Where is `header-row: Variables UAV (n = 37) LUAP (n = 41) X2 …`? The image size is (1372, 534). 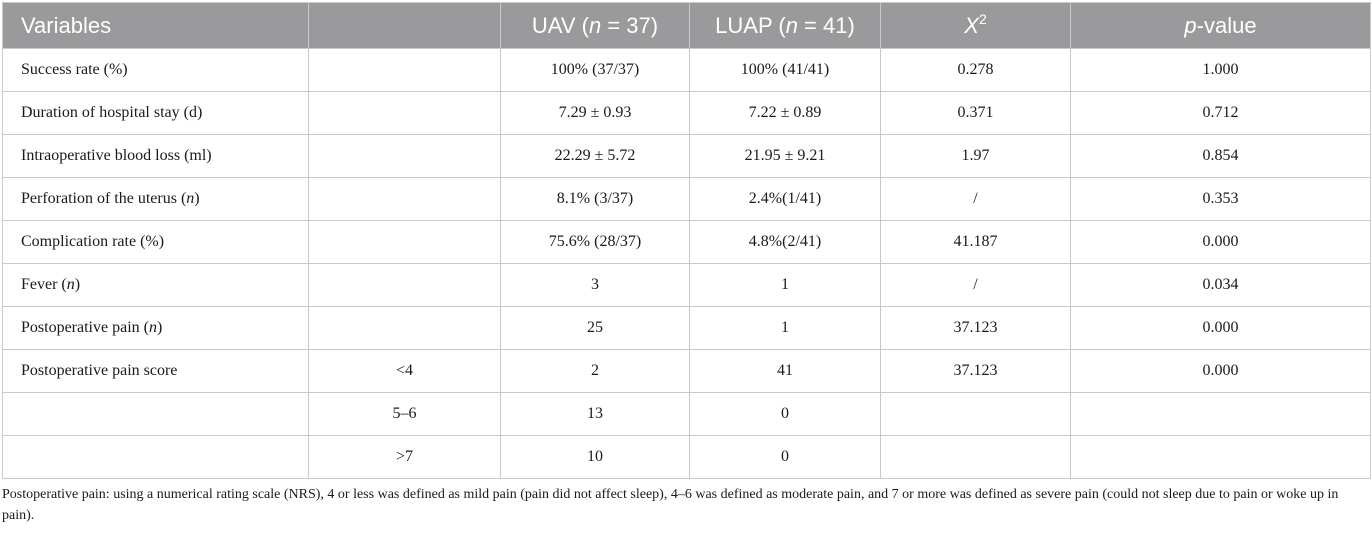
header-row: Variables UAV (n = 37) LUAP (n = 41) X2 … is located at coordinates (686, 25).